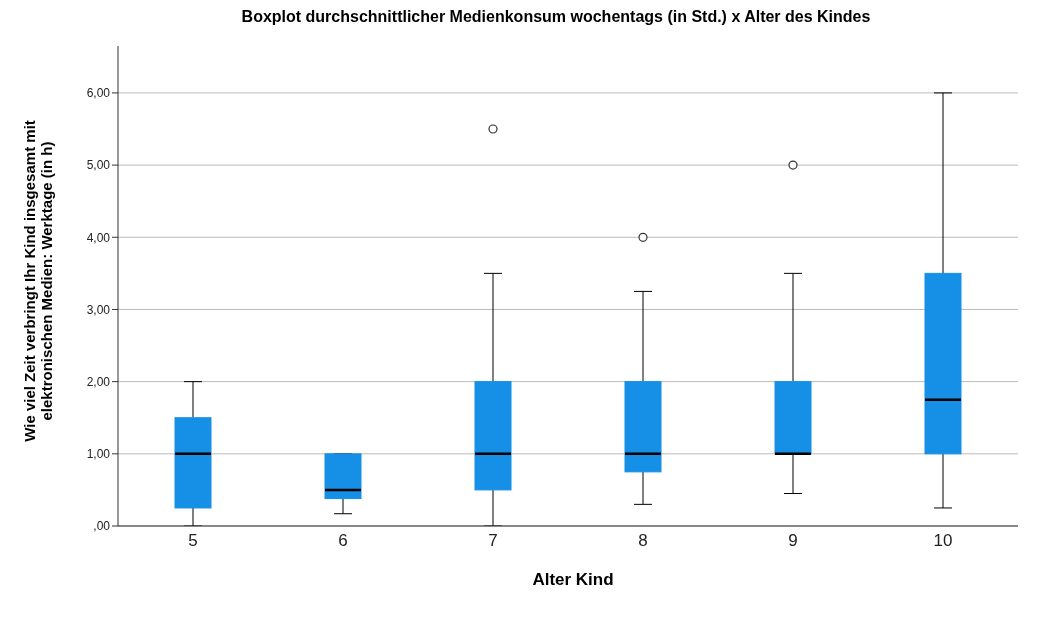 The height and width of the screenshot is (622, 1052). I want to click on x-tick-label: 10, so click(943, 541).